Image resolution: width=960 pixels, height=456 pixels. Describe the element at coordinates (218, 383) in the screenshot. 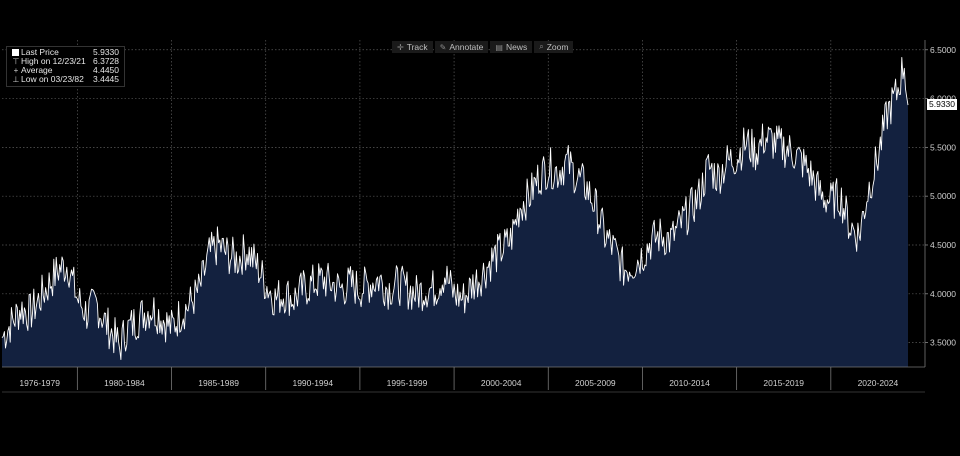

I see `x-period-label: 1985-1989` at that location.